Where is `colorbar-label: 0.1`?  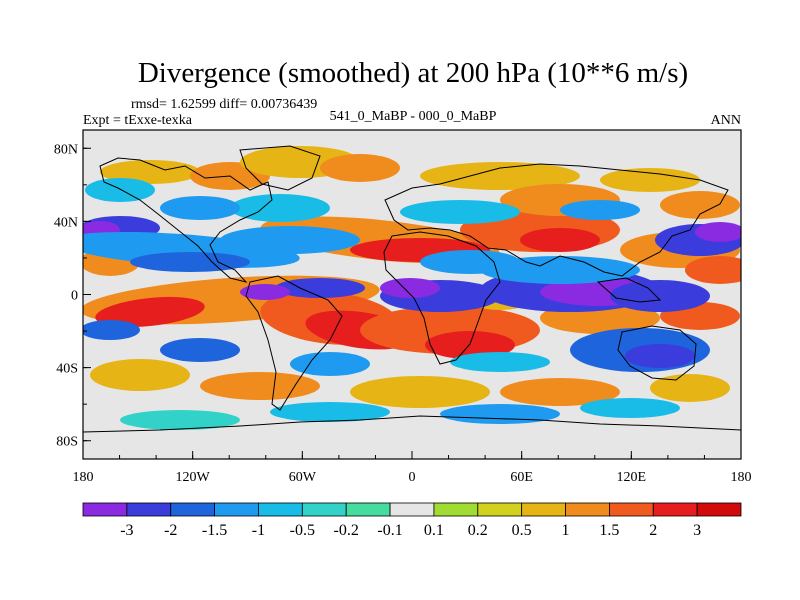 colorbar-label: 0.1 is located at coordinates (434, 530).